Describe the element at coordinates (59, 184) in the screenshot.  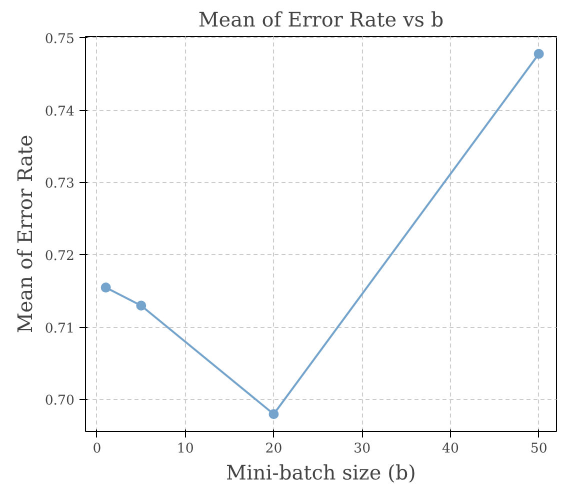
I see `y-tick-label: 0.73` at that location.